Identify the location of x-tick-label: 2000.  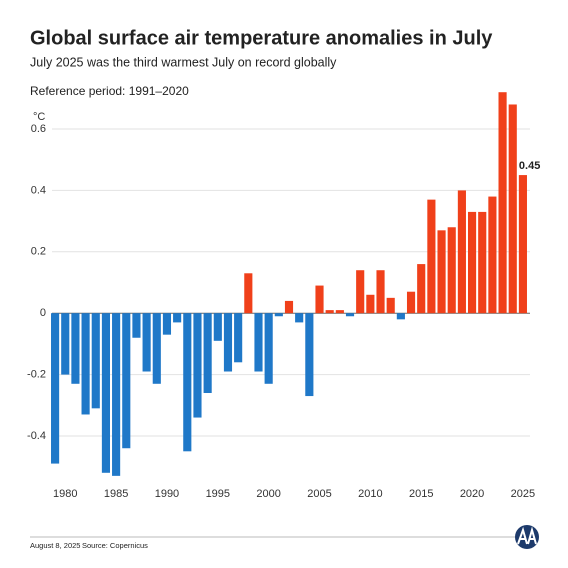
(268, 494).